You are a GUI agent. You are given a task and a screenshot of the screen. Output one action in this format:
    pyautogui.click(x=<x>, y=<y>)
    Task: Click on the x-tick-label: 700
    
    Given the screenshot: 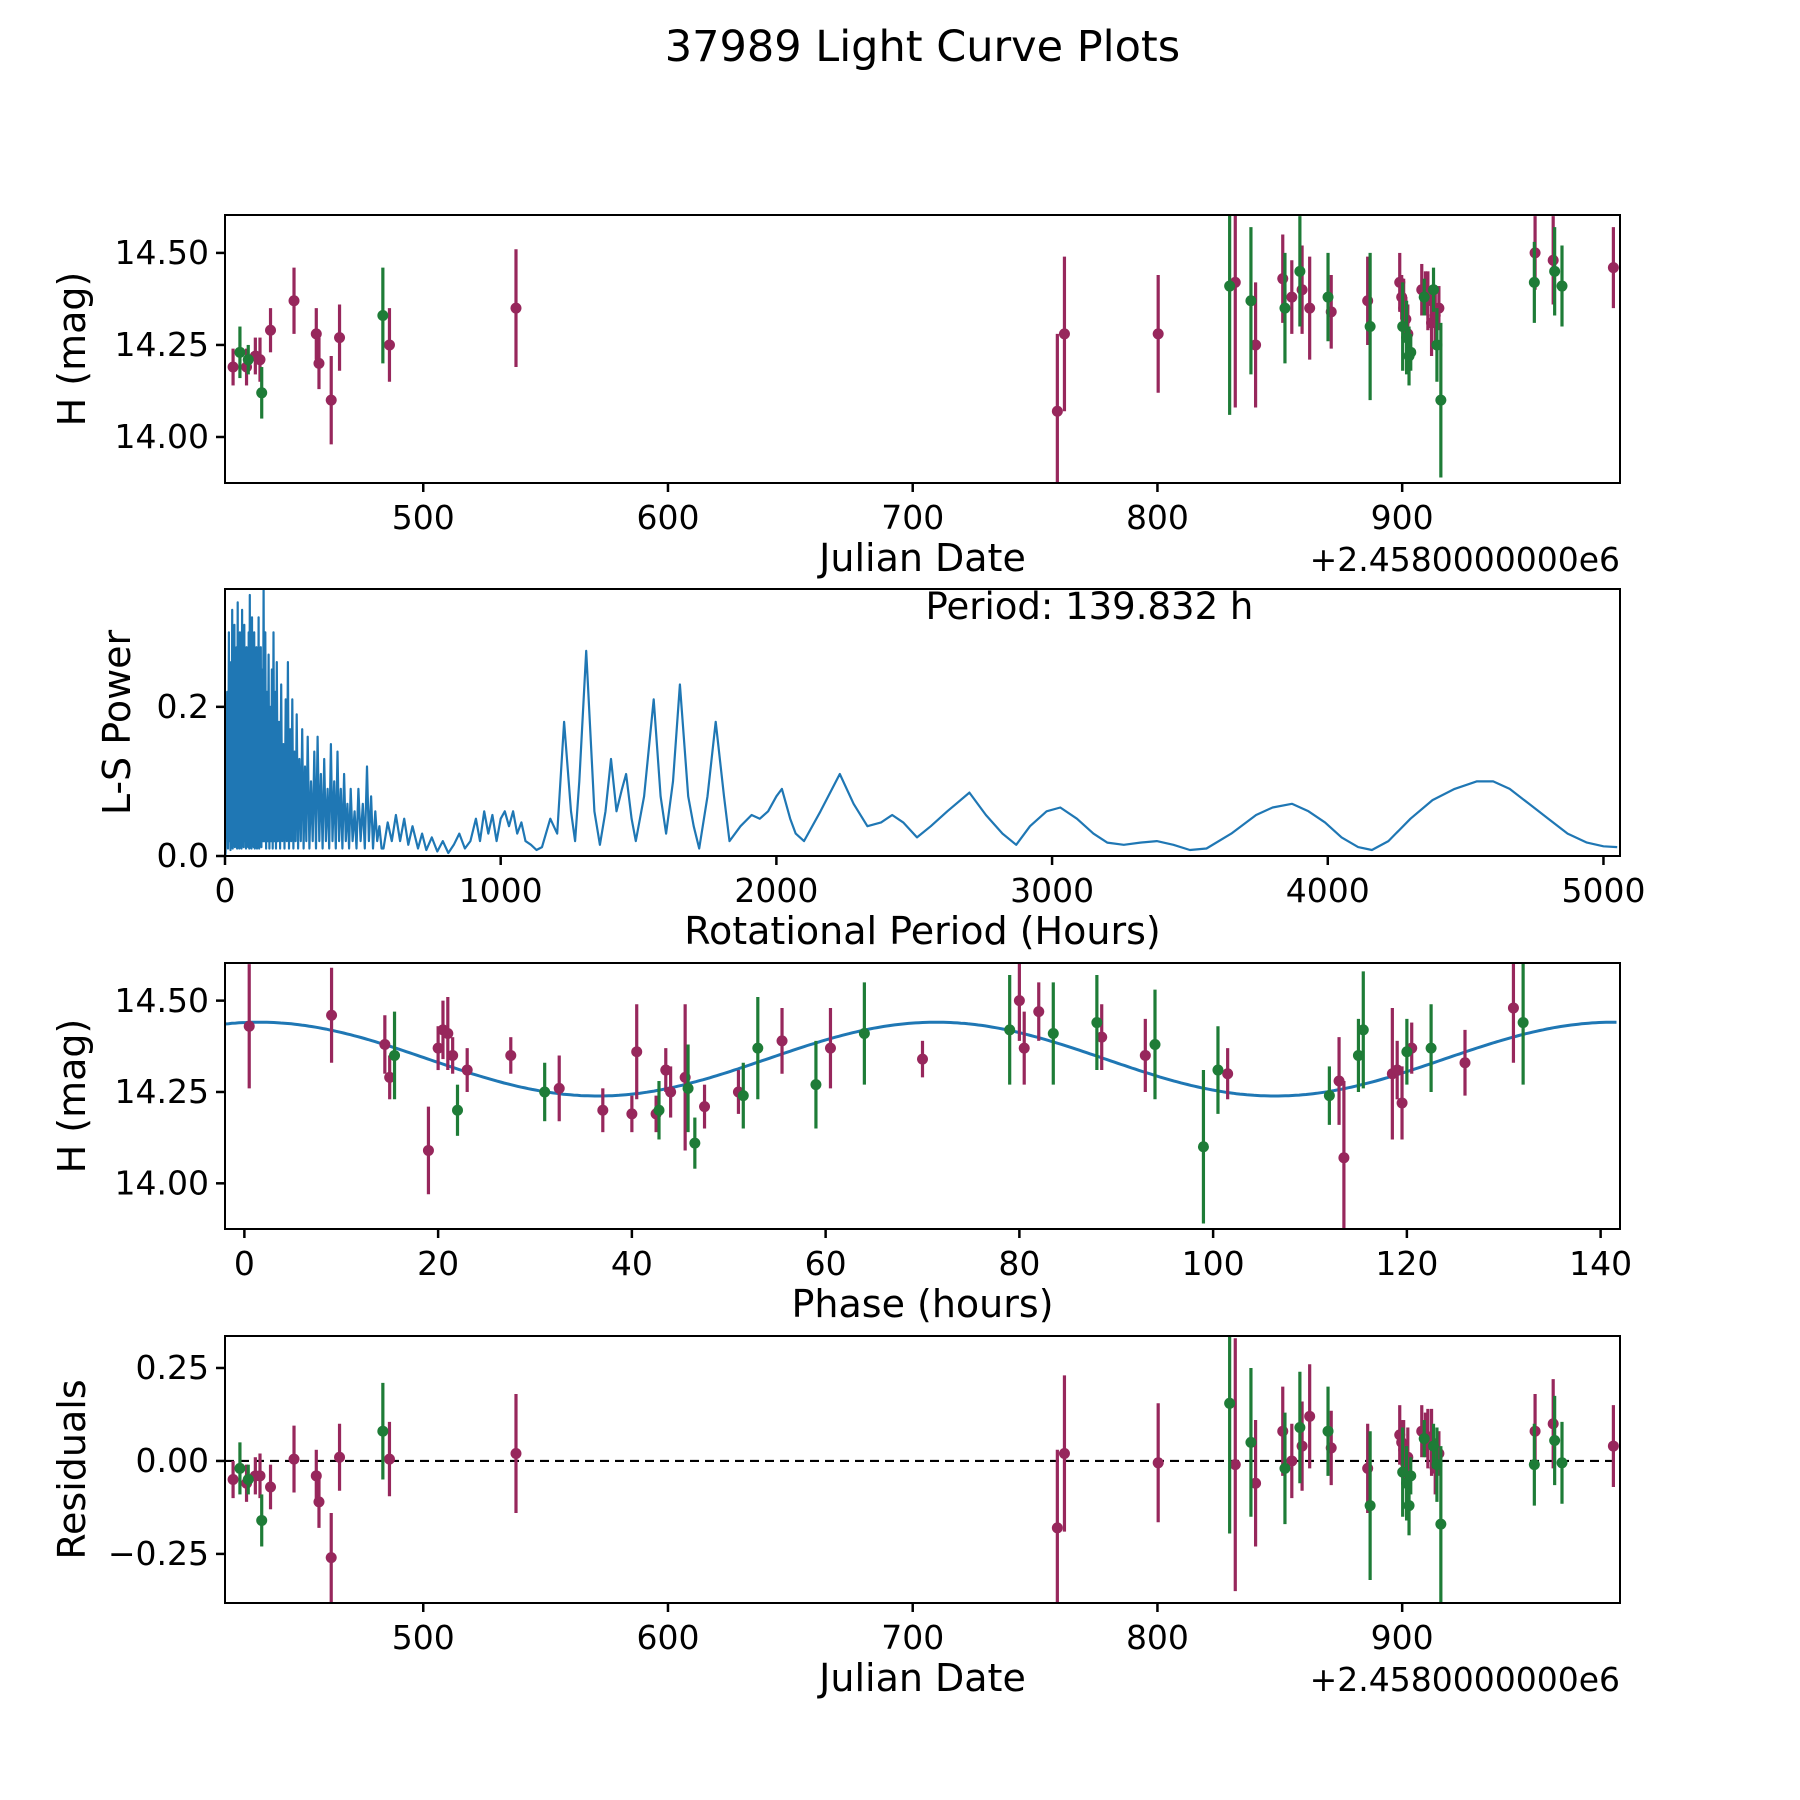 What is the action you would take?
    pyautogui.click(x=912, y=517)
    